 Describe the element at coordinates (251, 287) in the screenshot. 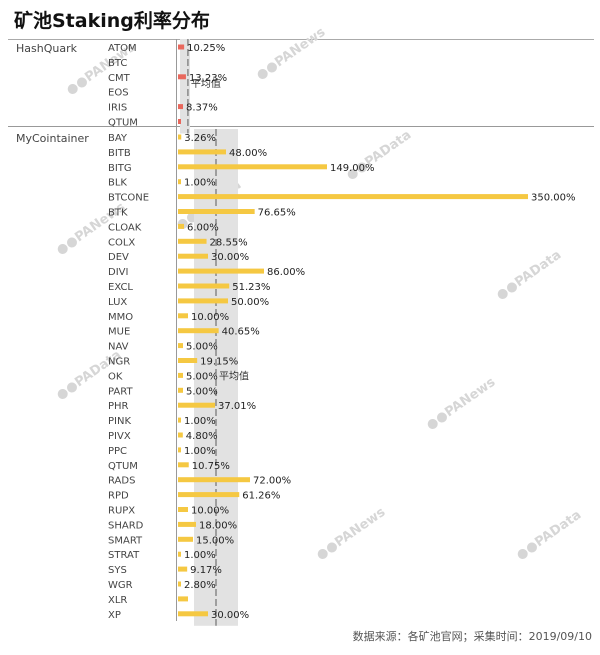

I see `data-label: 51.23%` at that location.